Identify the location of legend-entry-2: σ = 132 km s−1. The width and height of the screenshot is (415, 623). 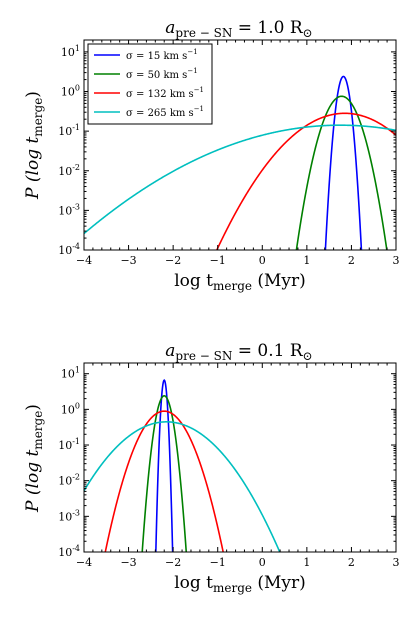
(149, 93).